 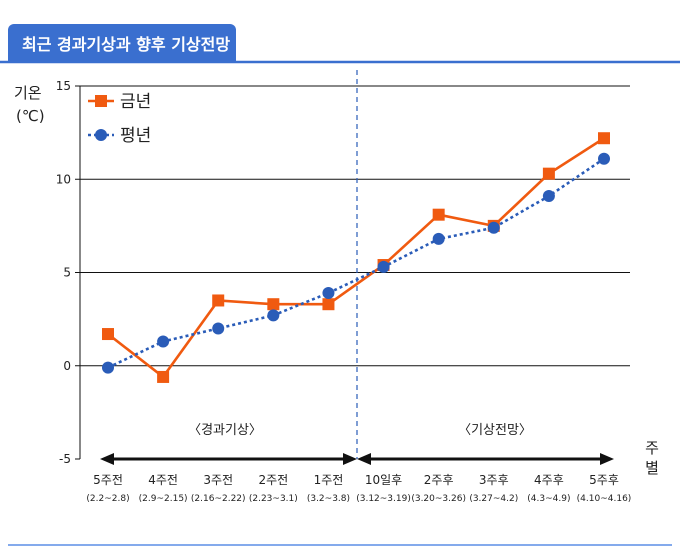 I want to click on x-tick-label: 5주후, so click(x=604, y=480).